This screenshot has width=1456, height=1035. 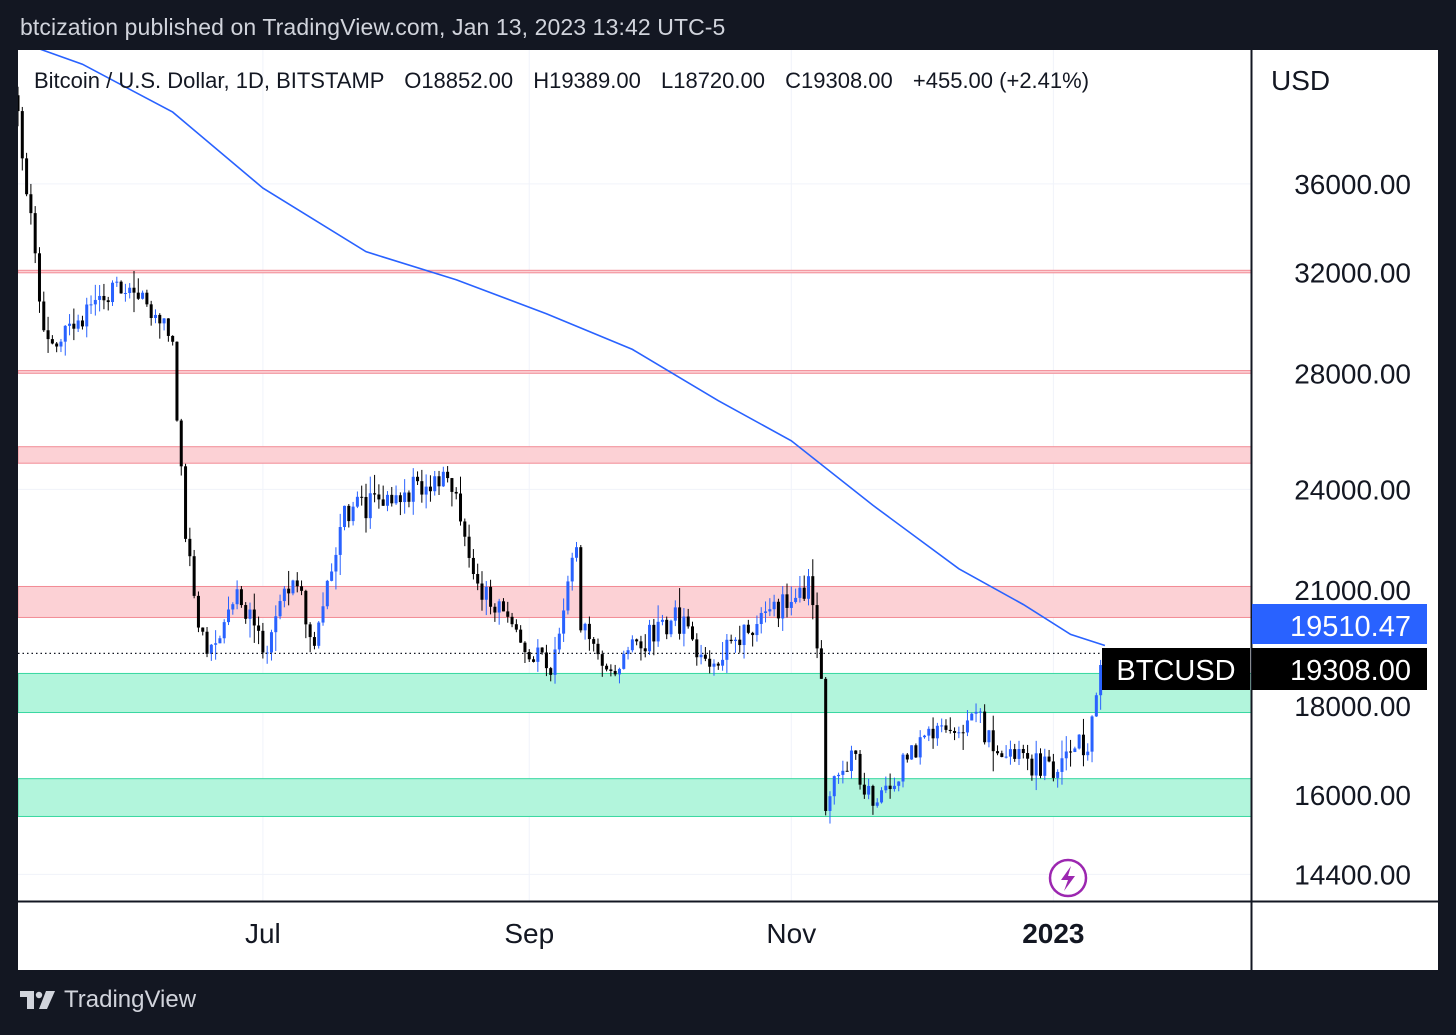 What do you see at coordinates (665, 933) in the screenshot?
I see `time-axis: Jul Sep Nov 2023` at bounding box center [665, 933].